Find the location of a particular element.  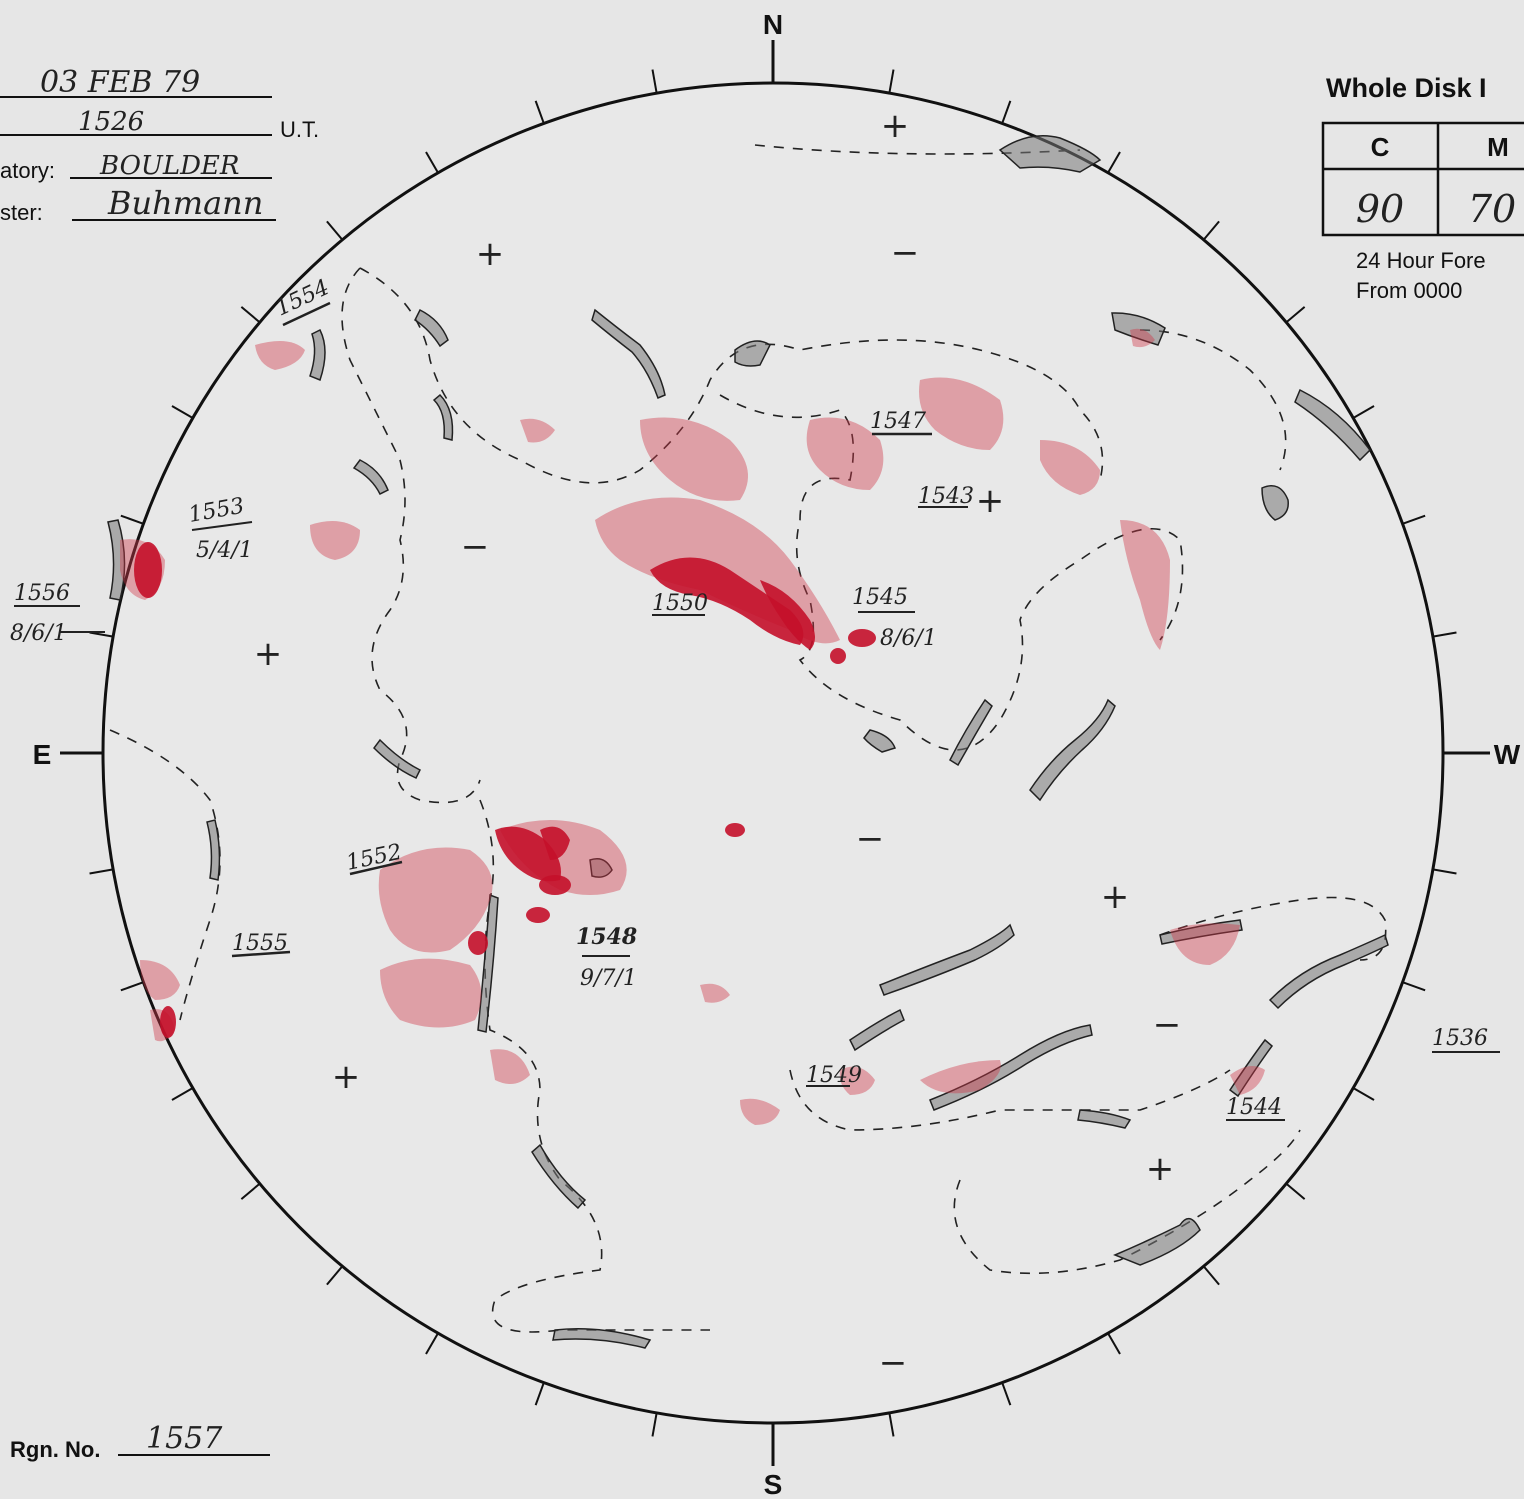

forecast-col-m: M is located at coordinates (1498, 147).